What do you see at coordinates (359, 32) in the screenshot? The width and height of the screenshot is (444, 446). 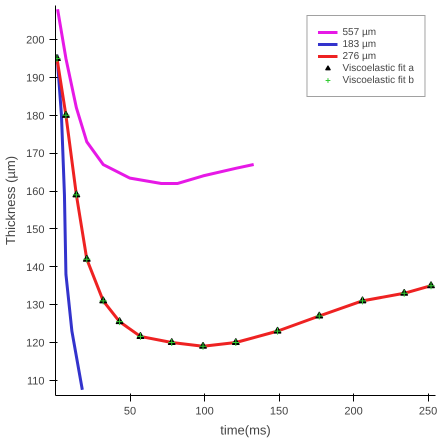 I see `legend-label: 557 µm` at bounding box center [359, 32].